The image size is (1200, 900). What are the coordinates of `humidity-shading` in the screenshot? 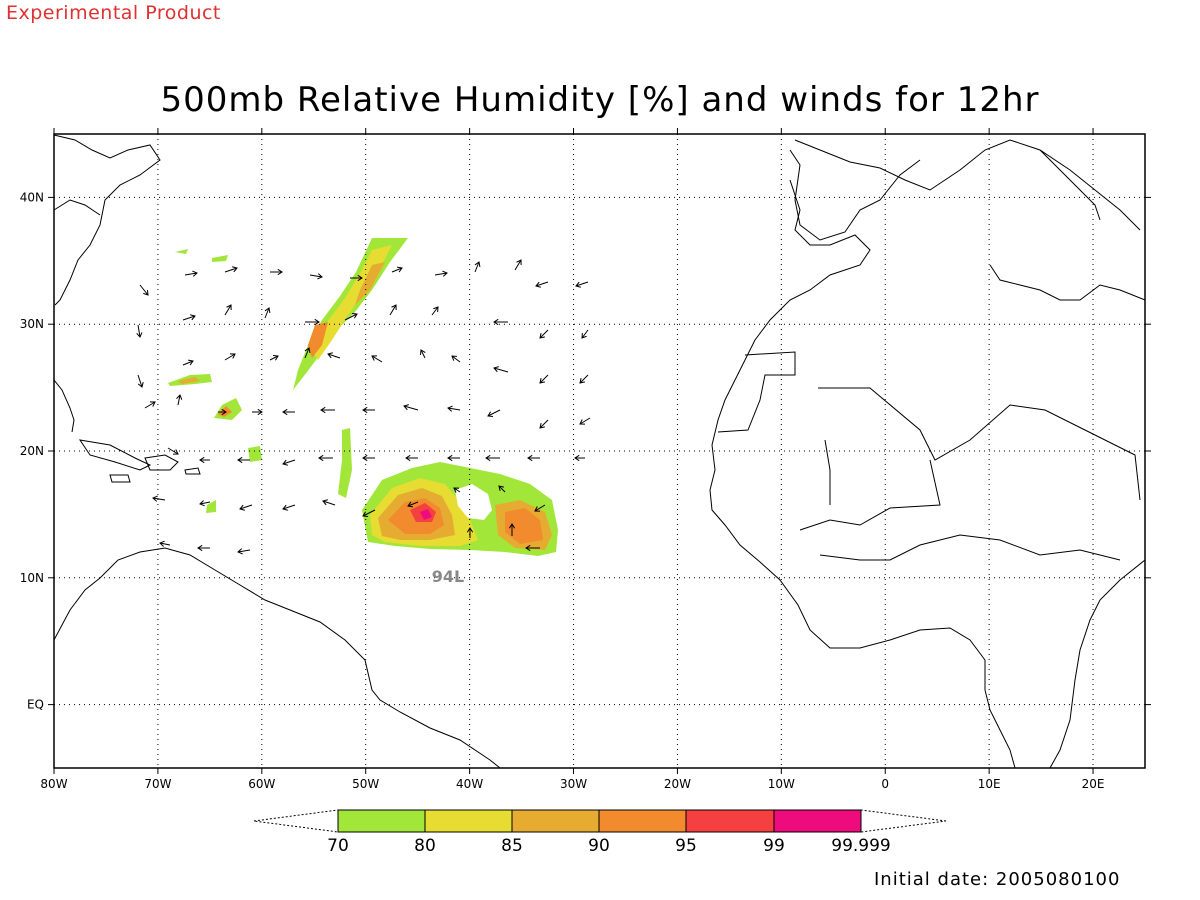 It's located at (363, 397).